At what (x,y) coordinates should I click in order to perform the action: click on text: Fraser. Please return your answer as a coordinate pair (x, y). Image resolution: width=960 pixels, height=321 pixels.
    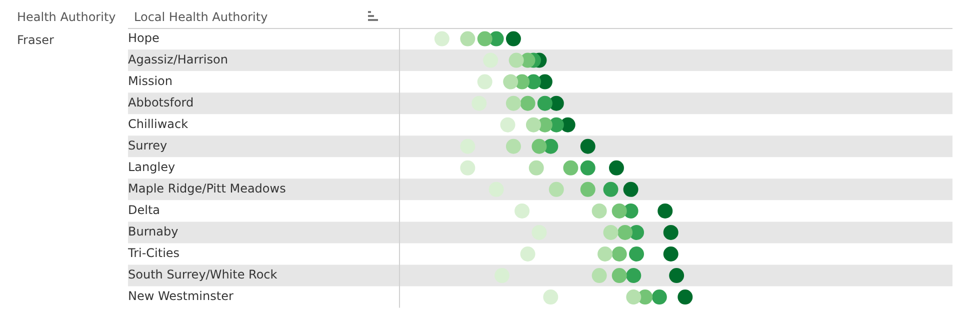
    Looking at the image, I should click on (35, 40).